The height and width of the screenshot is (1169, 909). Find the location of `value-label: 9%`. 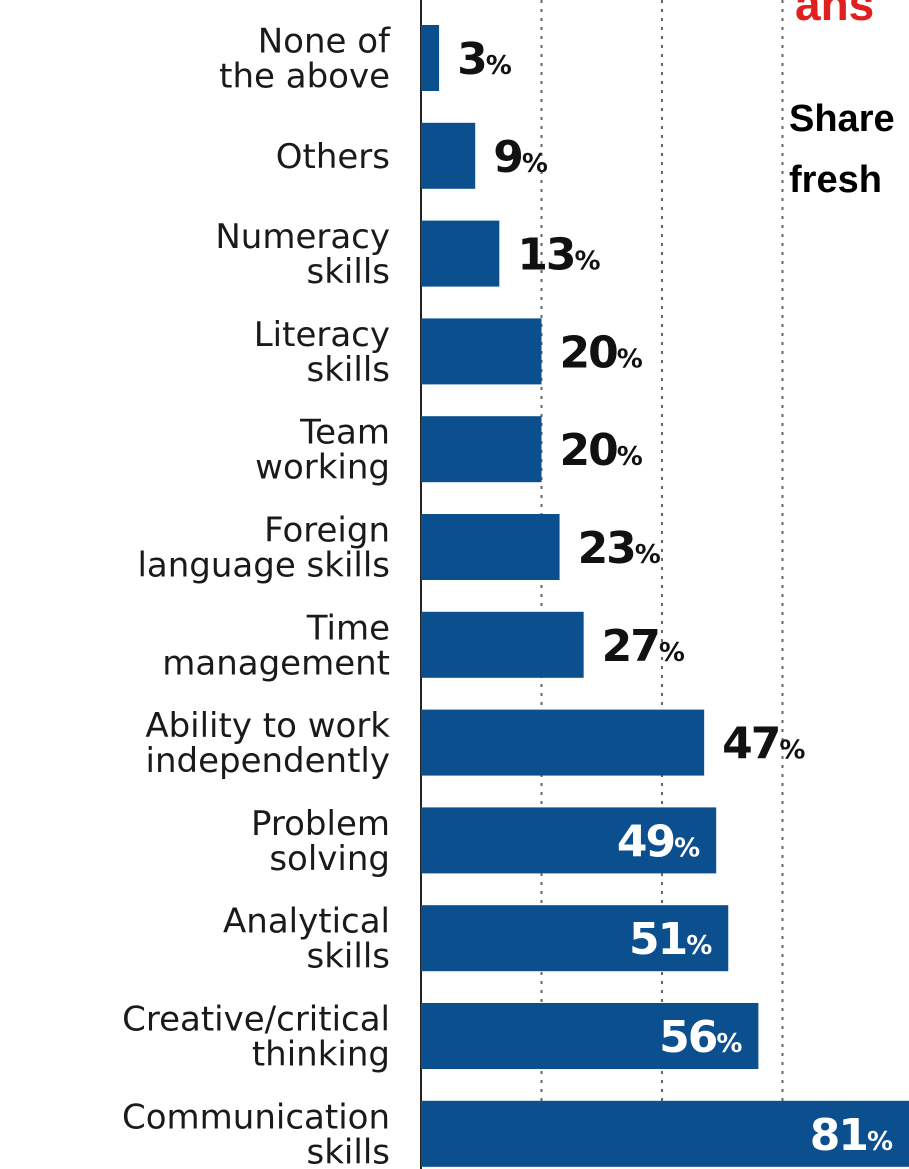

value-label: 9% is located at coordinates (520, 157).